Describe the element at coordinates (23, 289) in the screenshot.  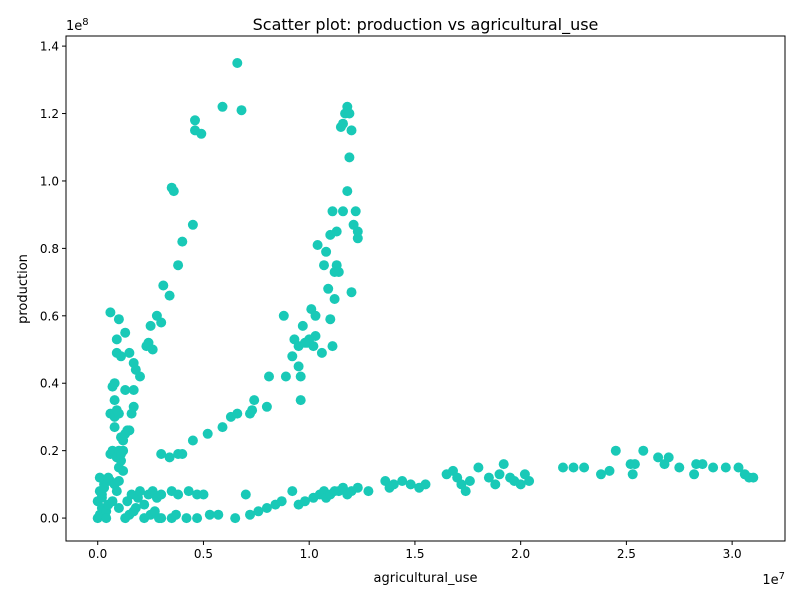
I see `y-axis-label: production` at that location.